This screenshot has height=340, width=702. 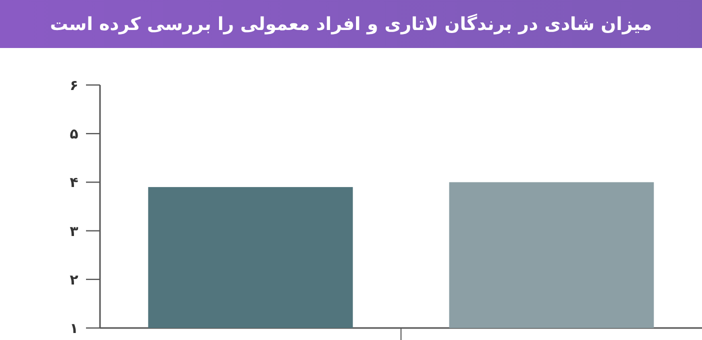 What do you see at coordinates (74, 280) in the screenshot?
I see `ytick: ۲` at bounding box center [74, 280].